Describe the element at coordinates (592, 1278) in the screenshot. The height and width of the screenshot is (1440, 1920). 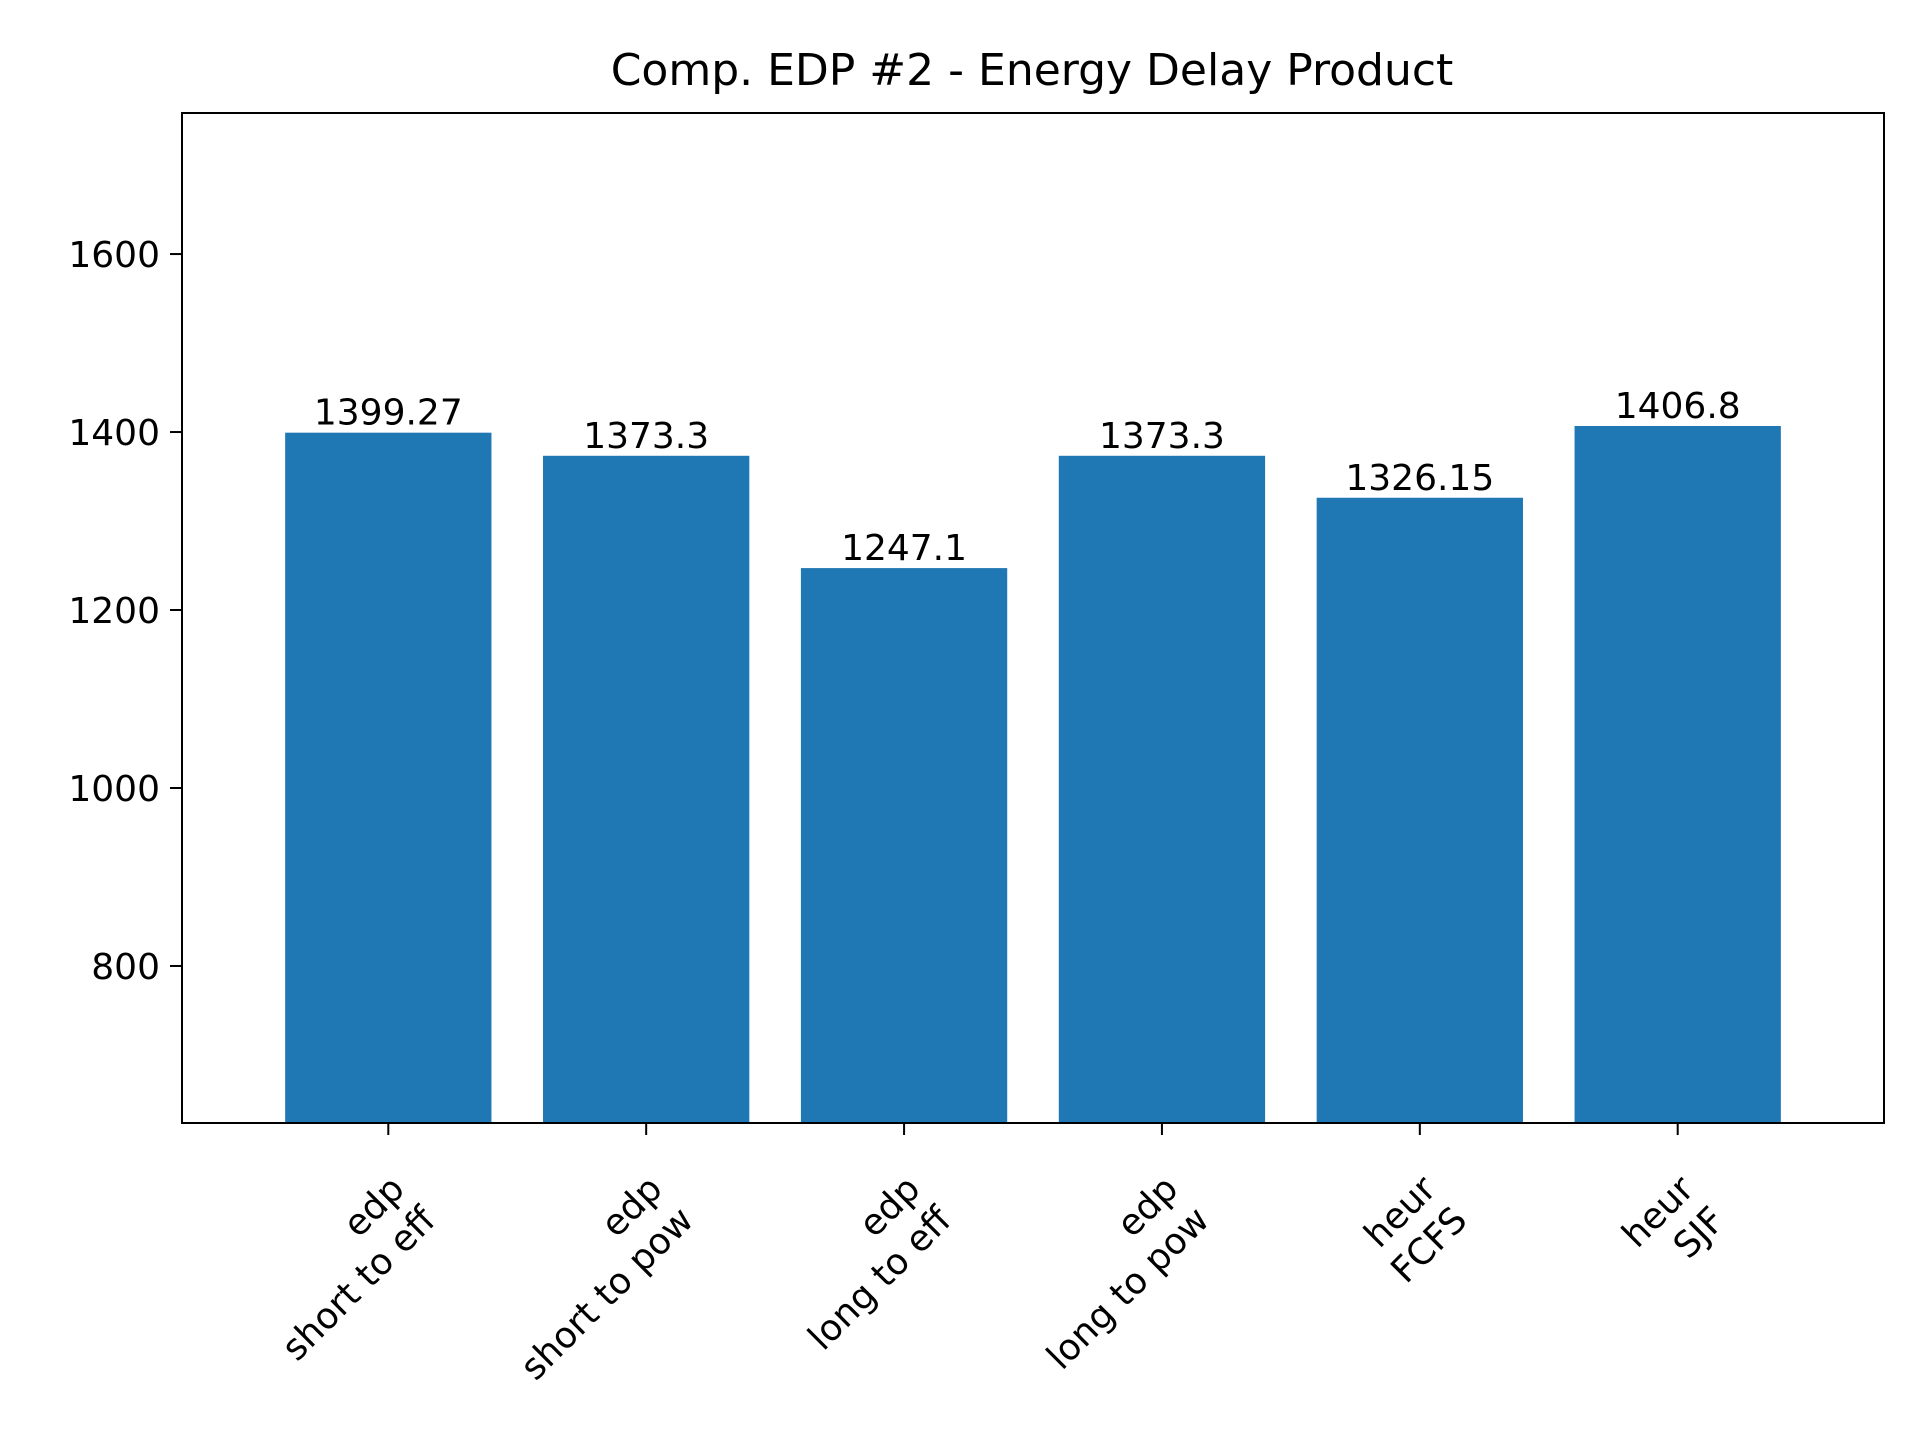
I see `x-tick-label: edpshort to pow` at that location.